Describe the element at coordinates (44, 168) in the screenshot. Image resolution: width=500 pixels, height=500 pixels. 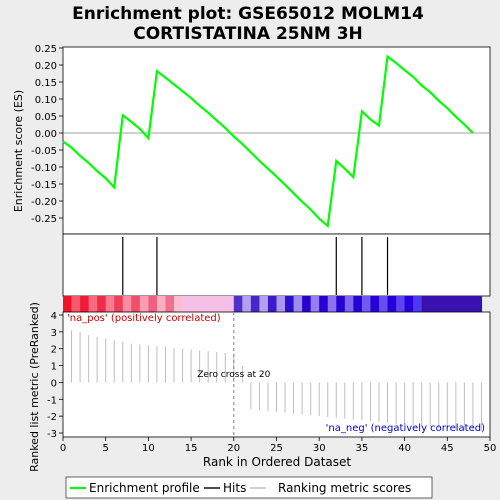
I see `es-tick-label: -0.10` at that location.